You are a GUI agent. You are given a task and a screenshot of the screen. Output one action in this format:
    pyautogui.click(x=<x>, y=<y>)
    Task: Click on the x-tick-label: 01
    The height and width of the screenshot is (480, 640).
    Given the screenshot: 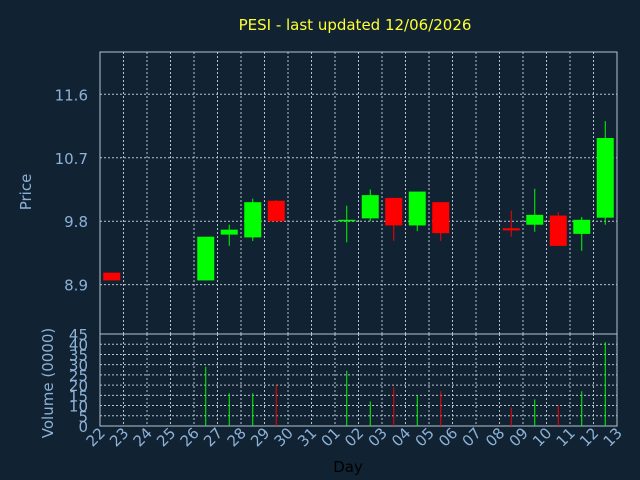 What is the action you would take?
    pyautogui.click(x=331, y=437)
    